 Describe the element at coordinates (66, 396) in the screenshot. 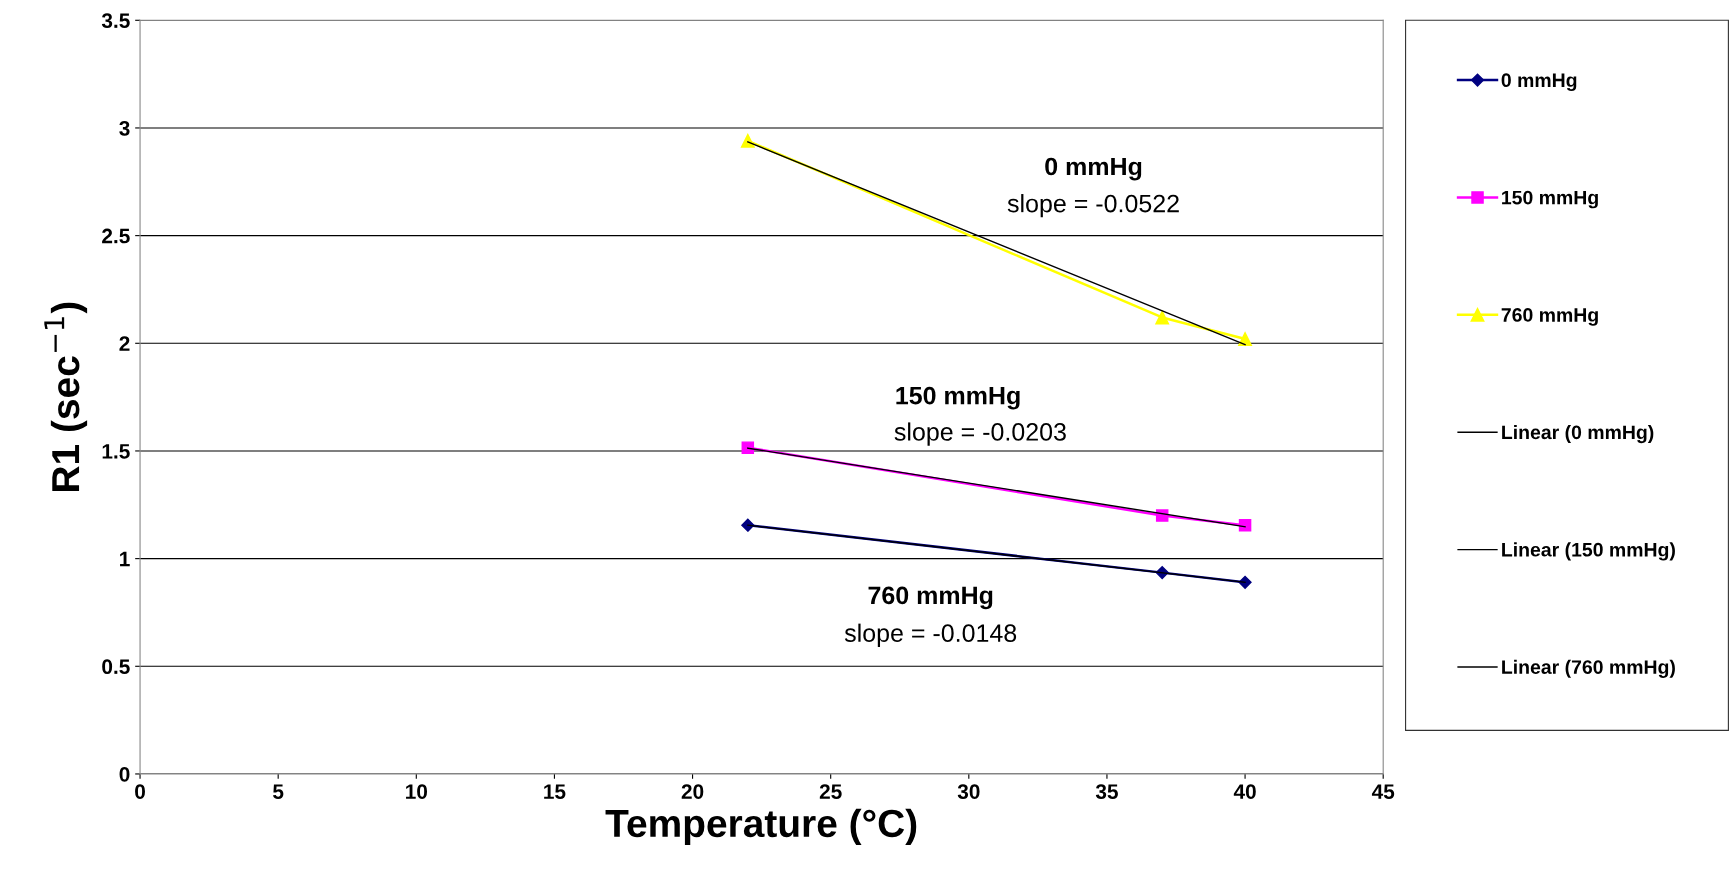

I see `y-axis-title: R1 (sec$^{−1}$)` at that location.